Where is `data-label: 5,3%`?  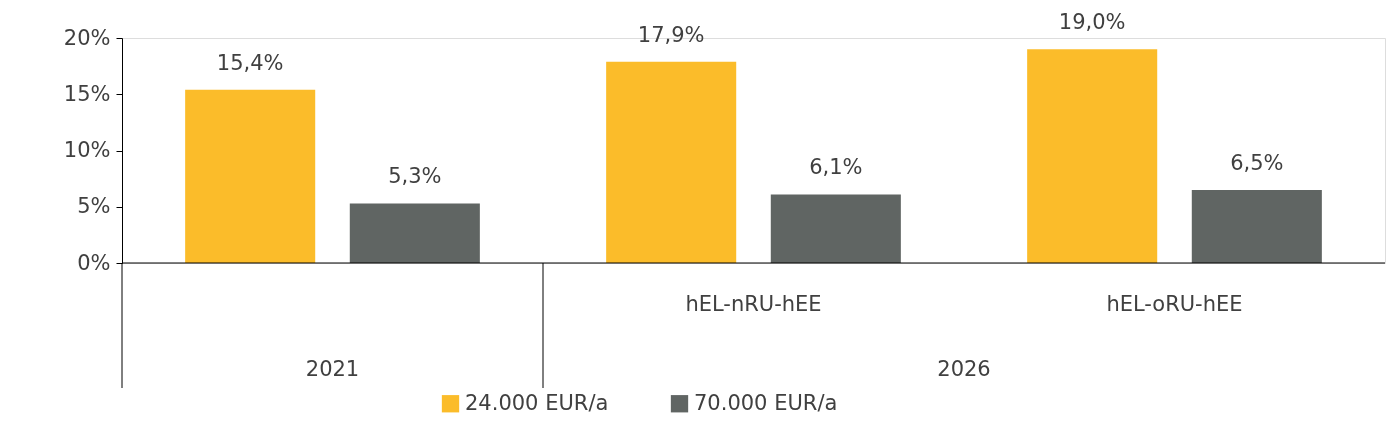
data-label: 5,3% is located at coordinates (415, 176).